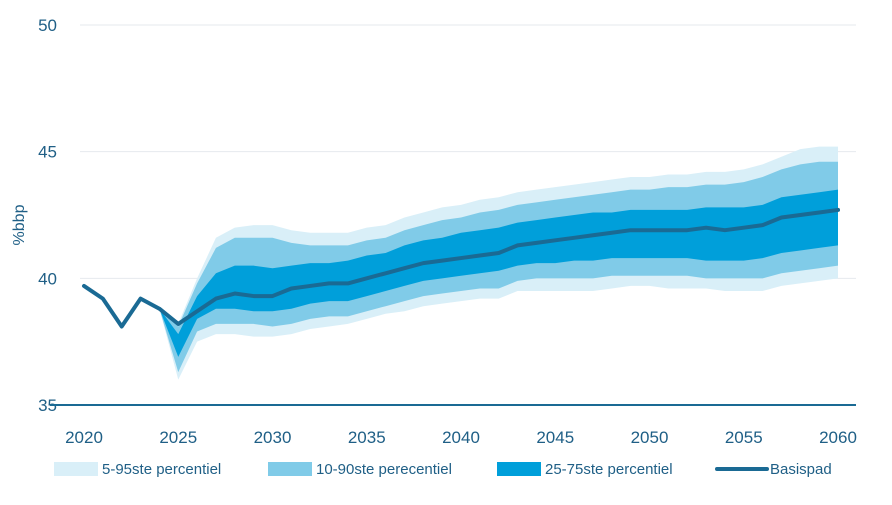 Image resolution: width=892 pixels, height=505 pixels. I want to click on legend-label: 10-90ste perecentiel, so click(384, 469).